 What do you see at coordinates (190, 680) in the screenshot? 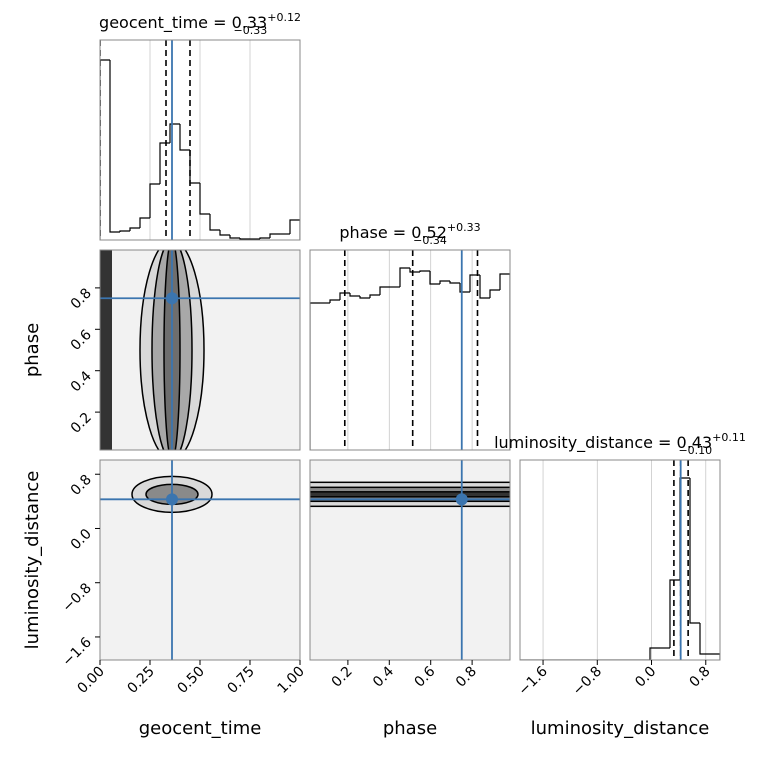
I see `x-tick-label: 0.50` at bounding box center [190, 680].